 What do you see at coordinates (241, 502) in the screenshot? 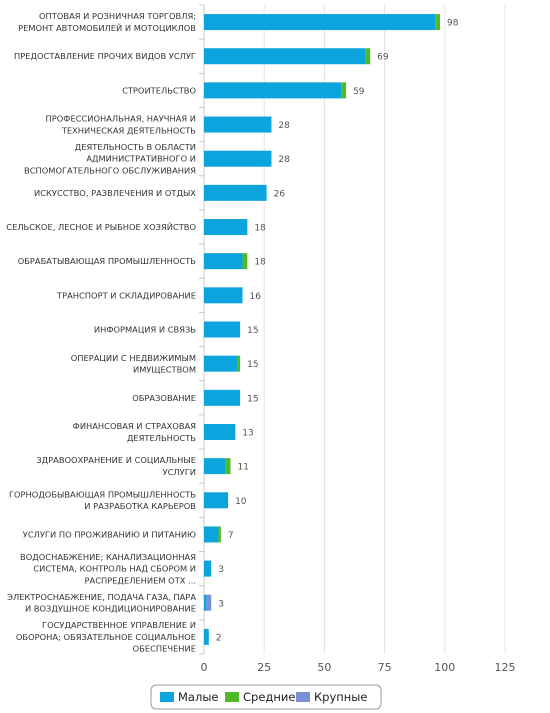
I see `data-label: 10` at bounding box center [241, 502].